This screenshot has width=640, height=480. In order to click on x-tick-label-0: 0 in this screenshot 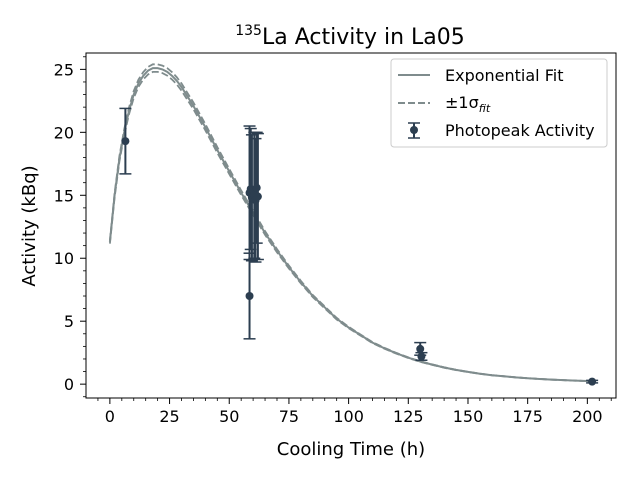, I will do `click(110, 416)`.